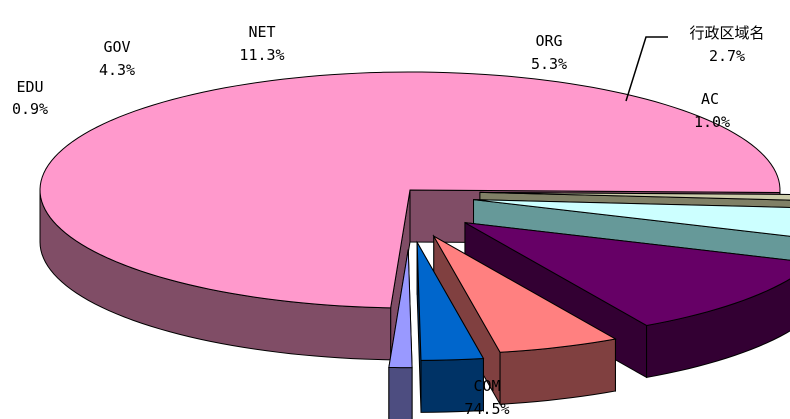  What do you see at coordinates (261, 55) in the screenshot?
I see `slice-value-net: 11.3%` at bounding box center [261, 55].